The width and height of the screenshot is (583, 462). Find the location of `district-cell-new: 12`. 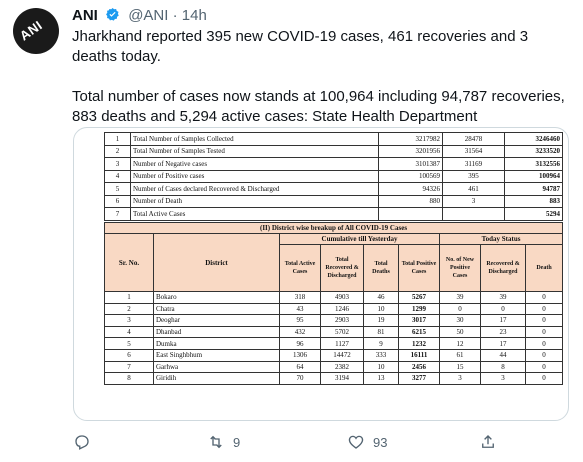

district-cell-new: 12 is located at coordinates (460, 343).